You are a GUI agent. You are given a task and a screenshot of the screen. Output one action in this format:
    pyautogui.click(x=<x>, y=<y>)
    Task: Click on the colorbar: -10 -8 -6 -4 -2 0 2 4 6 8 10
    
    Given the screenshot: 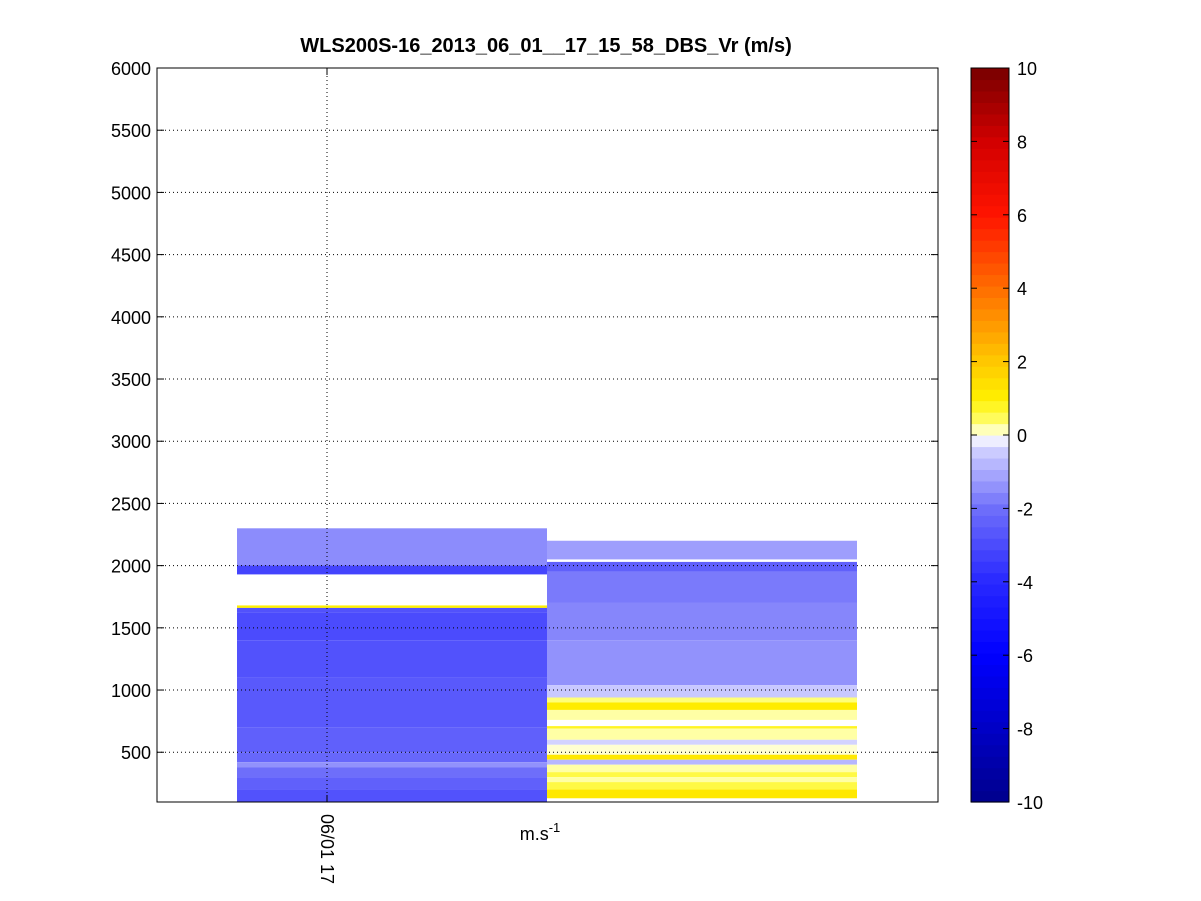 What is the action you would take?
    pyautogui.click(x=1006, y=436)
    